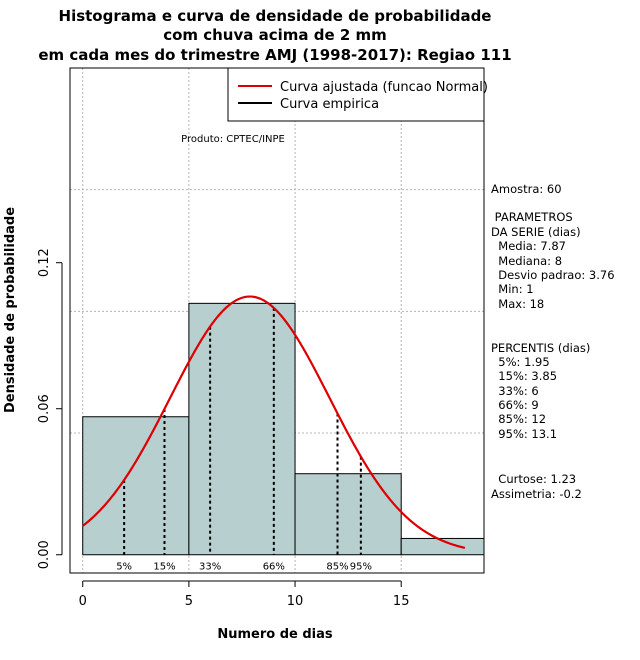 This screenshot has height=660, width=640. What do you see at coordinates (275, 634) in the screenshot?
I see `x-axis-label: Numero de dias` at bounding box center [275, 634].